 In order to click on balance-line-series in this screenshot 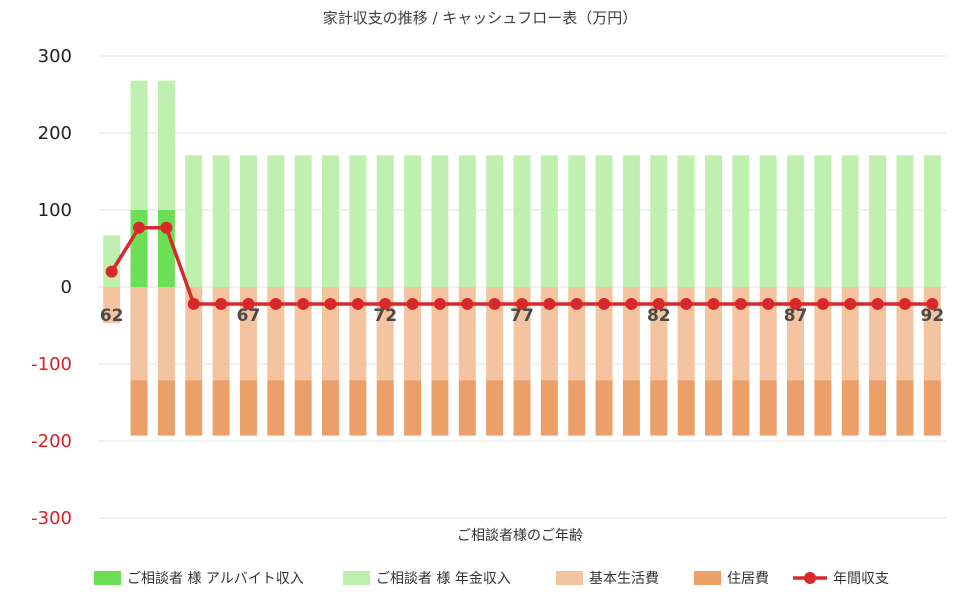, I will do `click(522, 265)`.